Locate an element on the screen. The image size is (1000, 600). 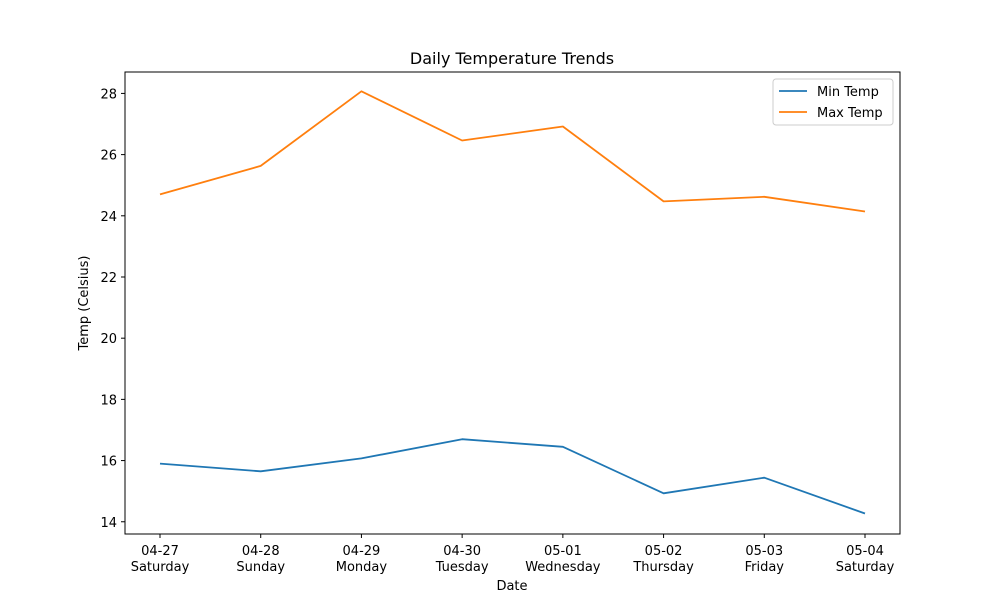
x-tick-label-day: Thursday is located at coordinates (663, 567).